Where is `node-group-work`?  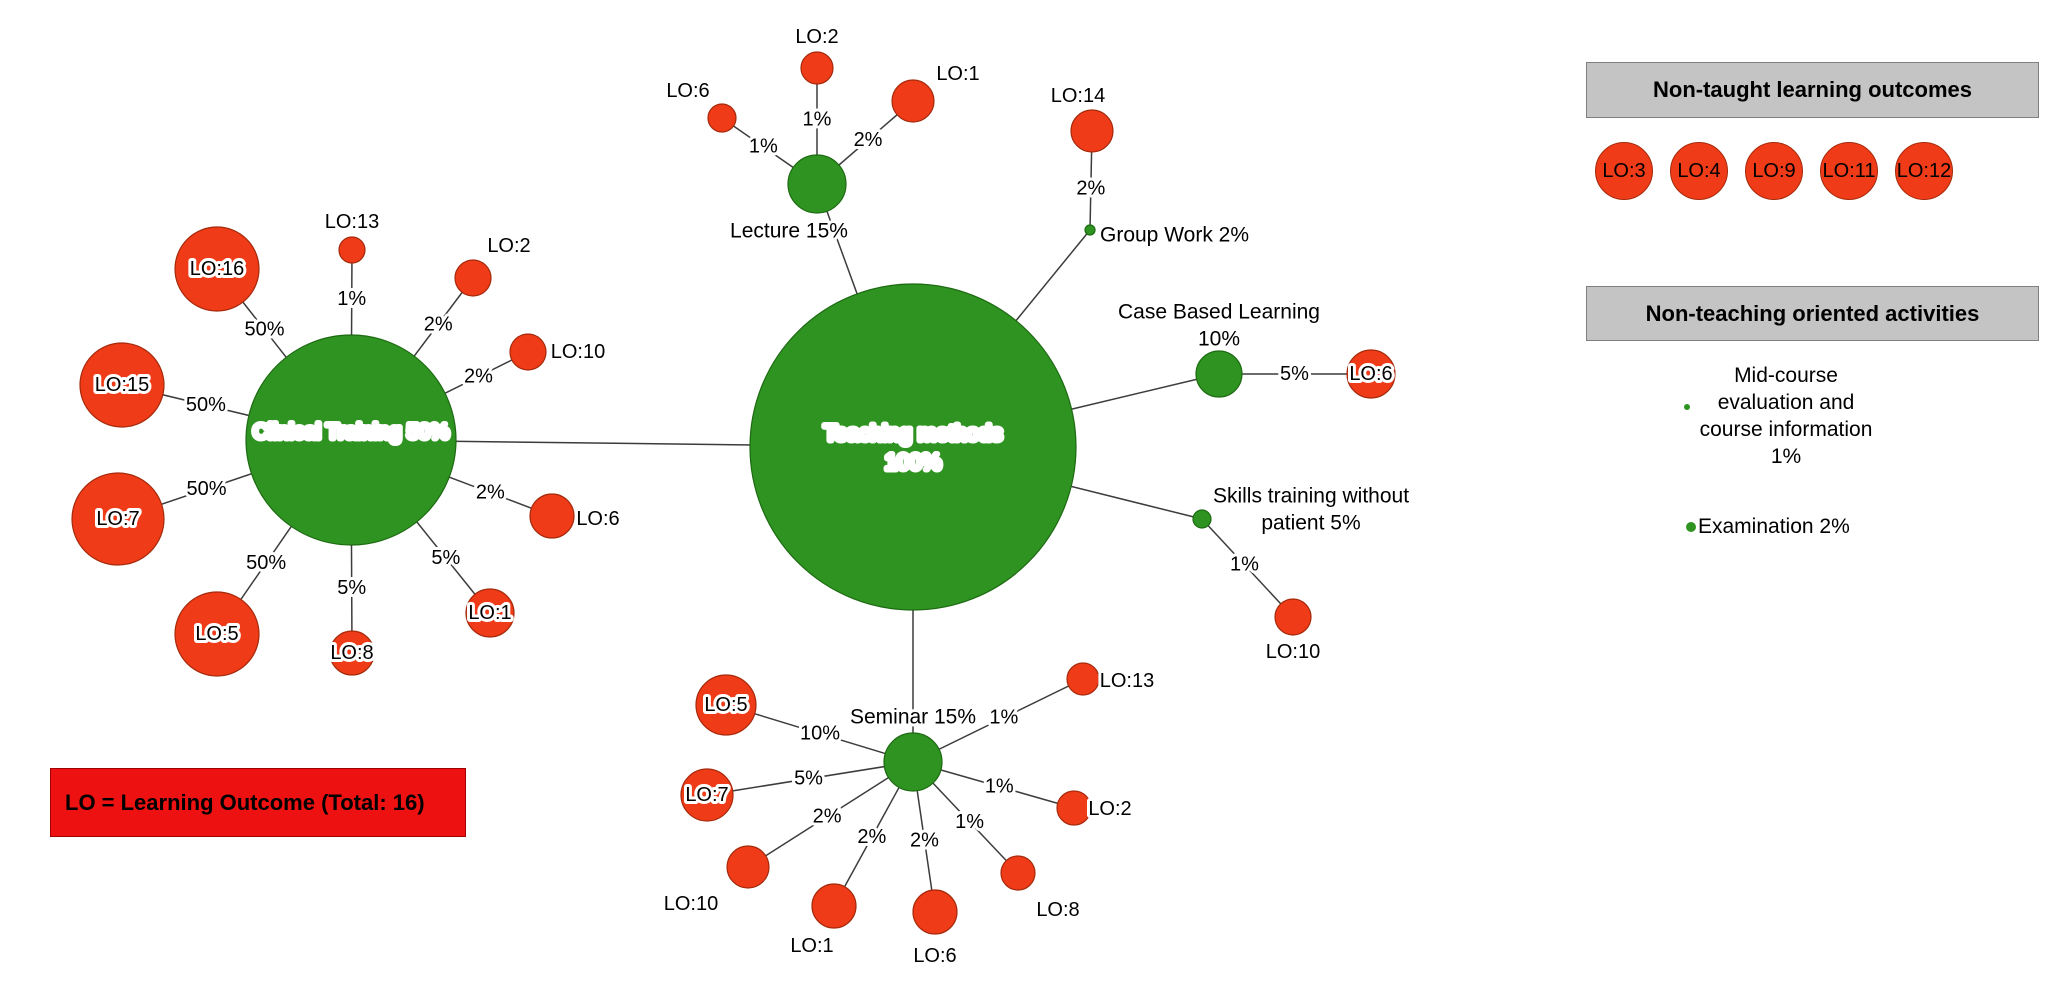
node-group-work is located at coordinates (1090, 230).